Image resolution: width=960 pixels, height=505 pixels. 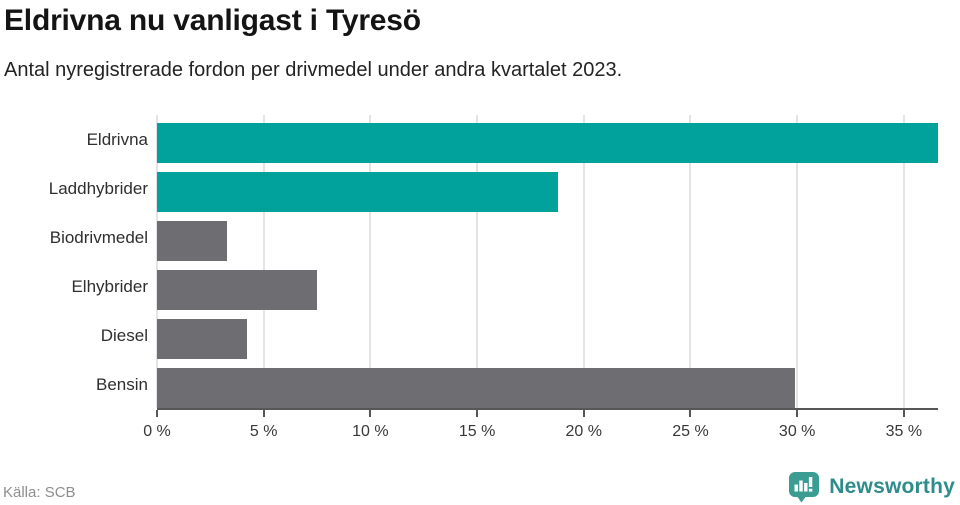 What do you see at coordinates (690, 431) in the screenshot?
I see `axis-tick-label: 25 %` at bounding box center [690, 431].